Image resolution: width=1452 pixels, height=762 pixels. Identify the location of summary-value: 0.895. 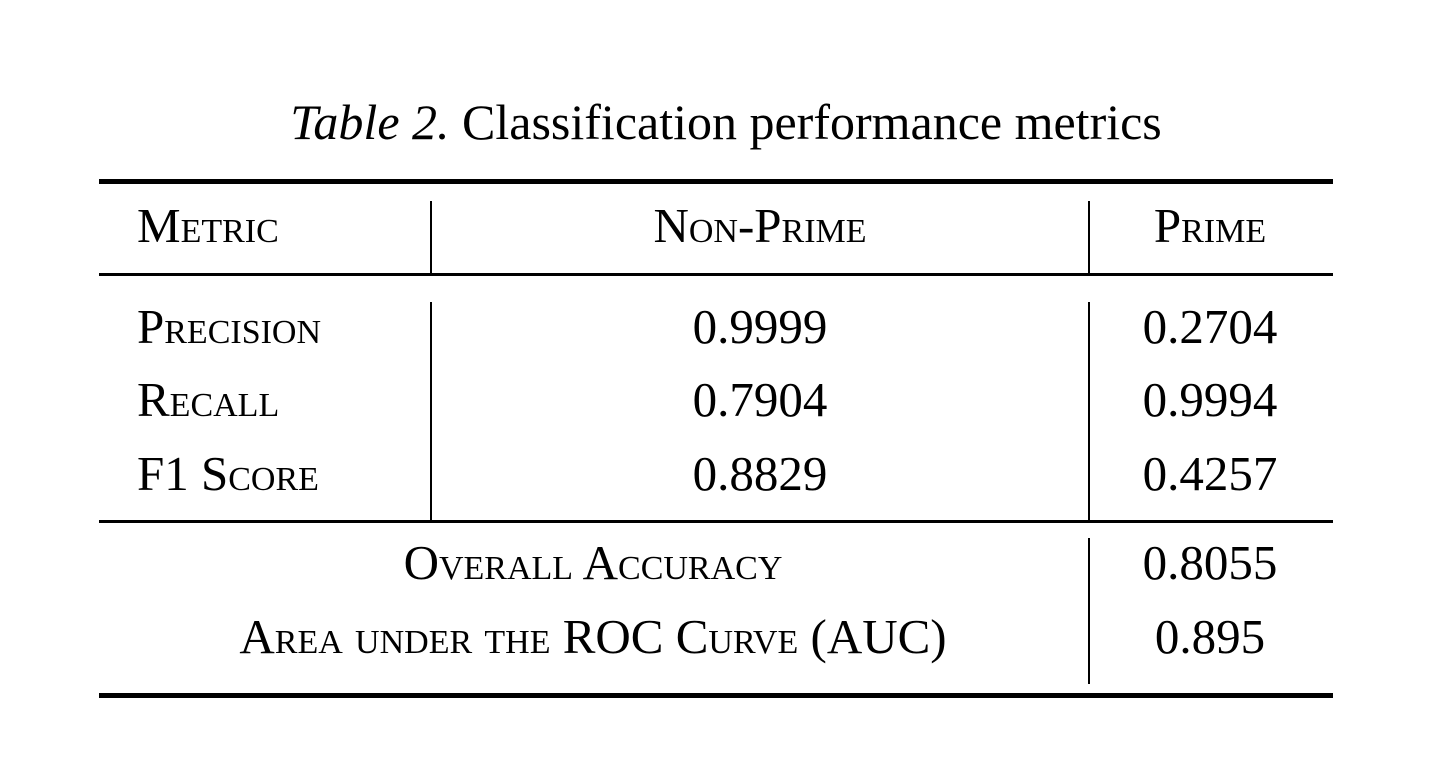
(1210, 636).